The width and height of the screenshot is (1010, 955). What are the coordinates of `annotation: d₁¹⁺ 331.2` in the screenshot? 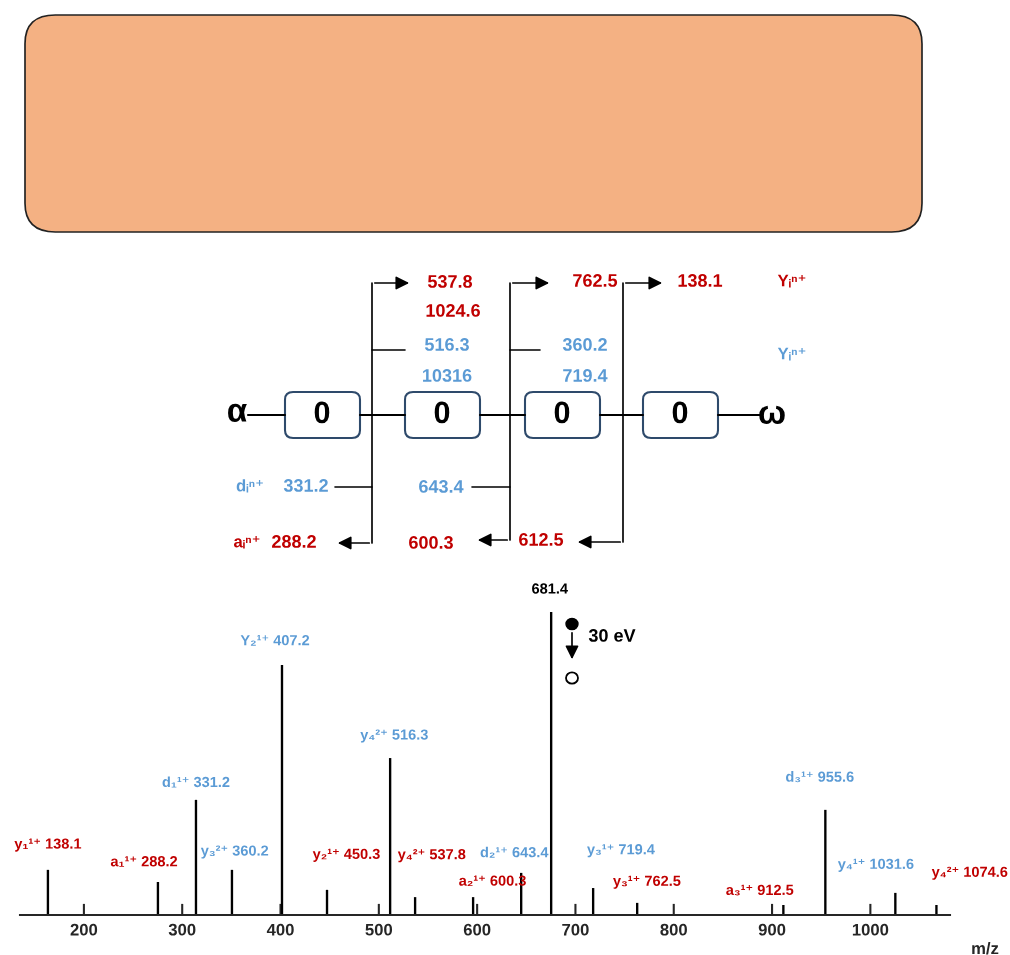 It's located at (196, 782).